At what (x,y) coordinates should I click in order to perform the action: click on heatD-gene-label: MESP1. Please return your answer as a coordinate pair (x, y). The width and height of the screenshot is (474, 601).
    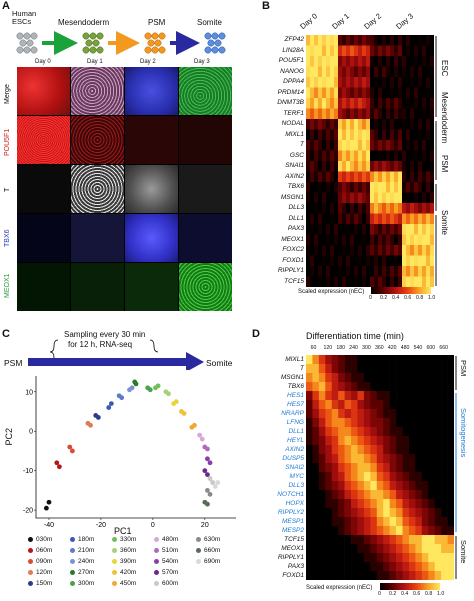
    Looking at the image, I should click on (292, 521).